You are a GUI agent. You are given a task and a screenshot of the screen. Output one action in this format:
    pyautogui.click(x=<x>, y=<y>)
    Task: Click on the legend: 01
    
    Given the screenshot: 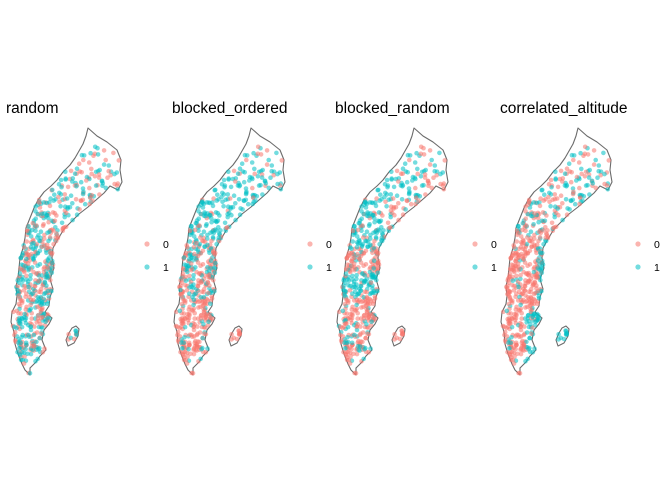 What is the action you would take?
    pyautogui.click(x=647, y=256)
    